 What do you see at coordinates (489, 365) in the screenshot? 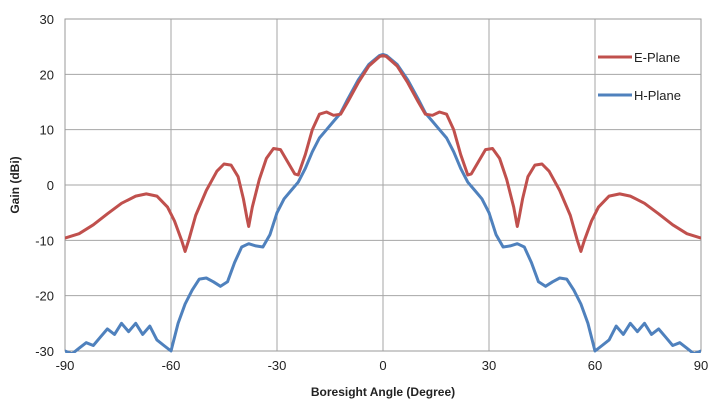
I see `x-tick-label: 30` at bounding box center [489, 365].